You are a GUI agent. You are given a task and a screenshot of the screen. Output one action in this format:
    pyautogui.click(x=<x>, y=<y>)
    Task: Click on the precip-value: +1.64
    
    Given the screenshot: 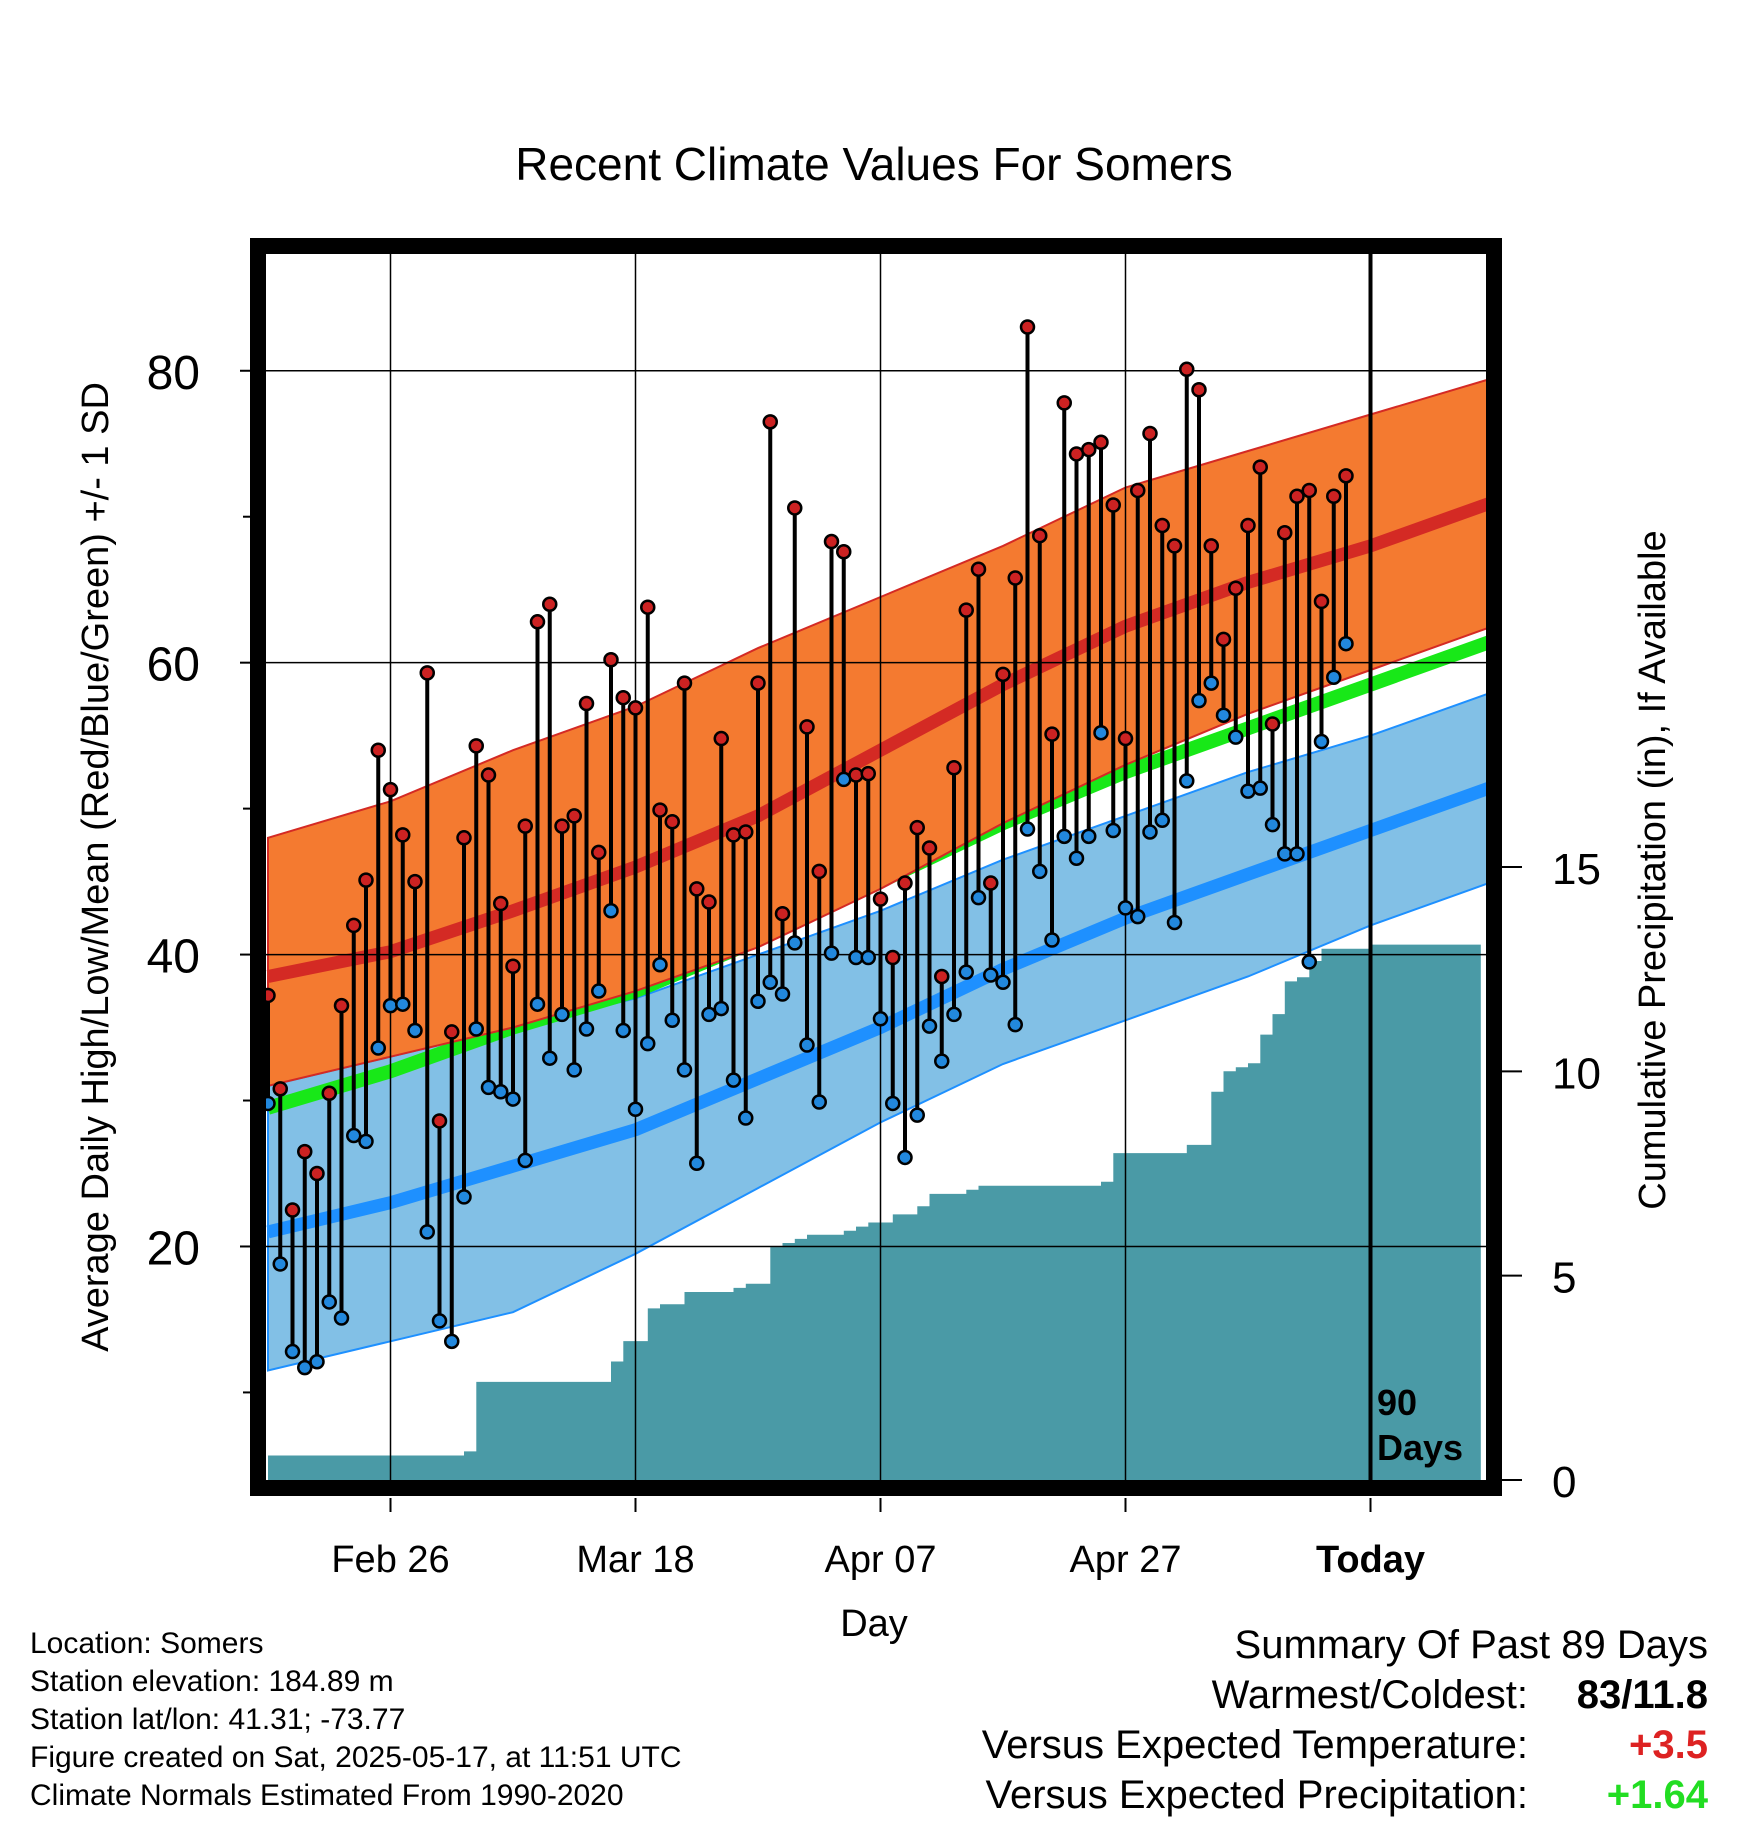 What is the action you would take?
    pyautogui.click(x=1657, y=1795)
    